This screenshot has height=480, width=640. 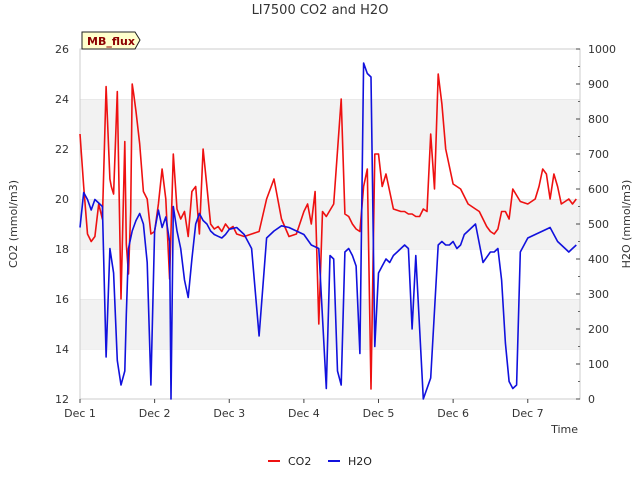 I want to click on y-tick-right-label: 100, so click(x=598, y=364).